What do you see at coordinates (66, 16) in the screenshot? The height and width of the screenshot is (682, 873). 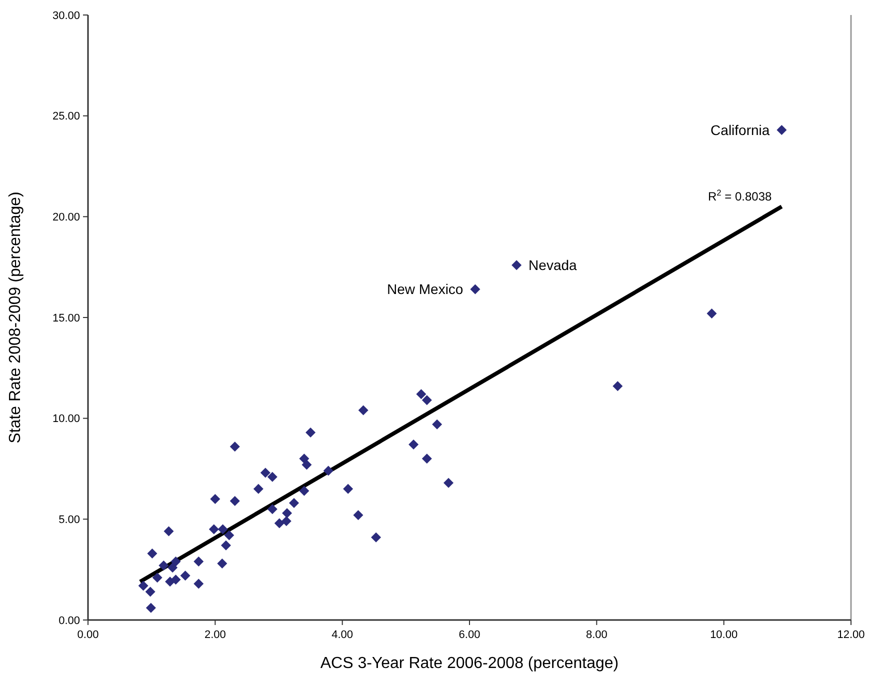 I see `y-tick-label: 30.00` at bounding box center [66, 16].